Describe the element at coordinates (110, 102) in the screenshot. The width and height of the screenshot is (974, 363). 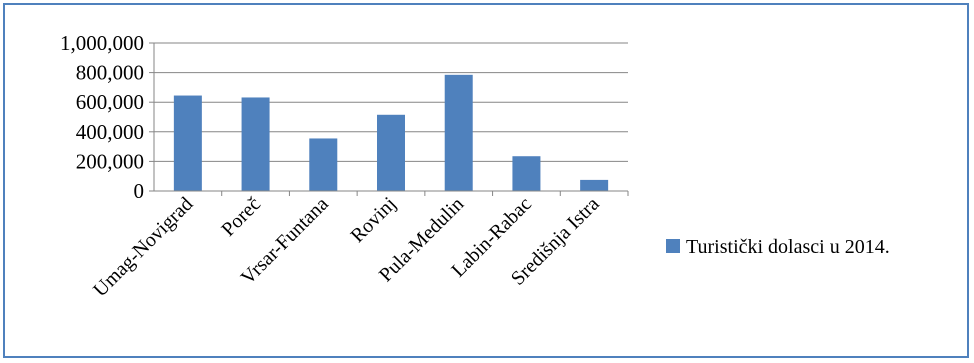
I see `y-tick-label: 600,000` at that location.